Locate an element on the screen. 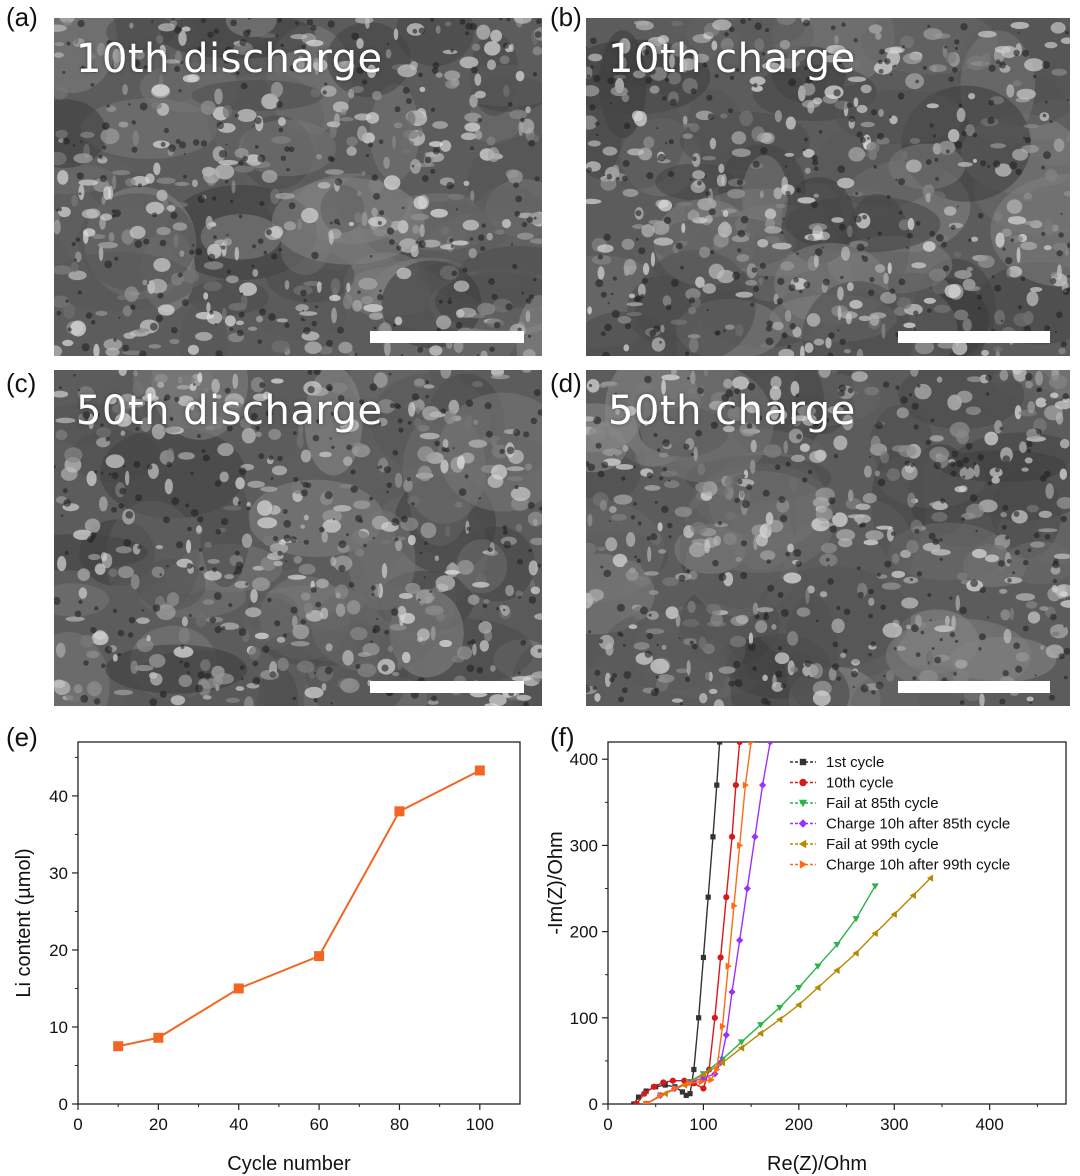 This screenshot has height=1176, width=1080. plot-area is located at coordinates (782, 923).